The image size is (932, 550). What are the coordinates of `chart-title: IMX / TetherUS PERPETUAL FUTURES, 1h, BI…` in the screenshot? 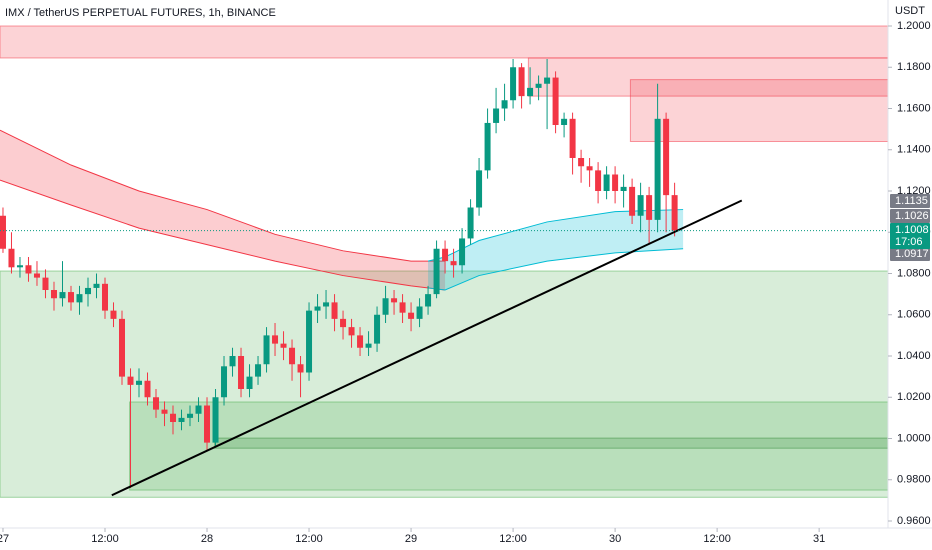 It's located at (140, 13).